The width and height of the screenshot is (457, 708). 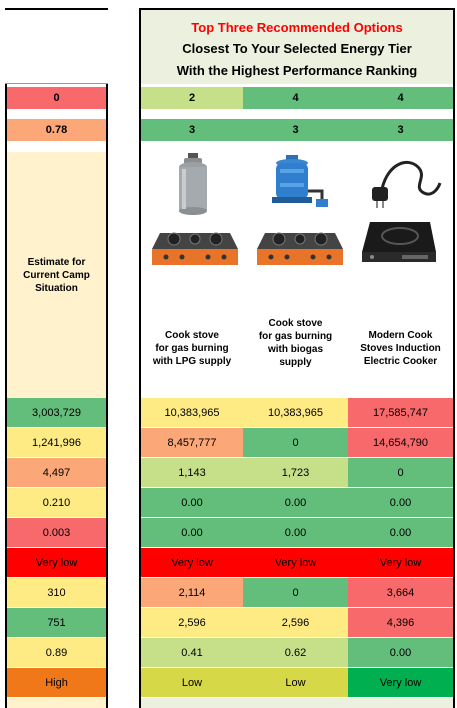 What do you see at coordinates (295, 336) in the screenshot?
I see `option-2-name-line: for gas burning` at bounding box center [295, 336].